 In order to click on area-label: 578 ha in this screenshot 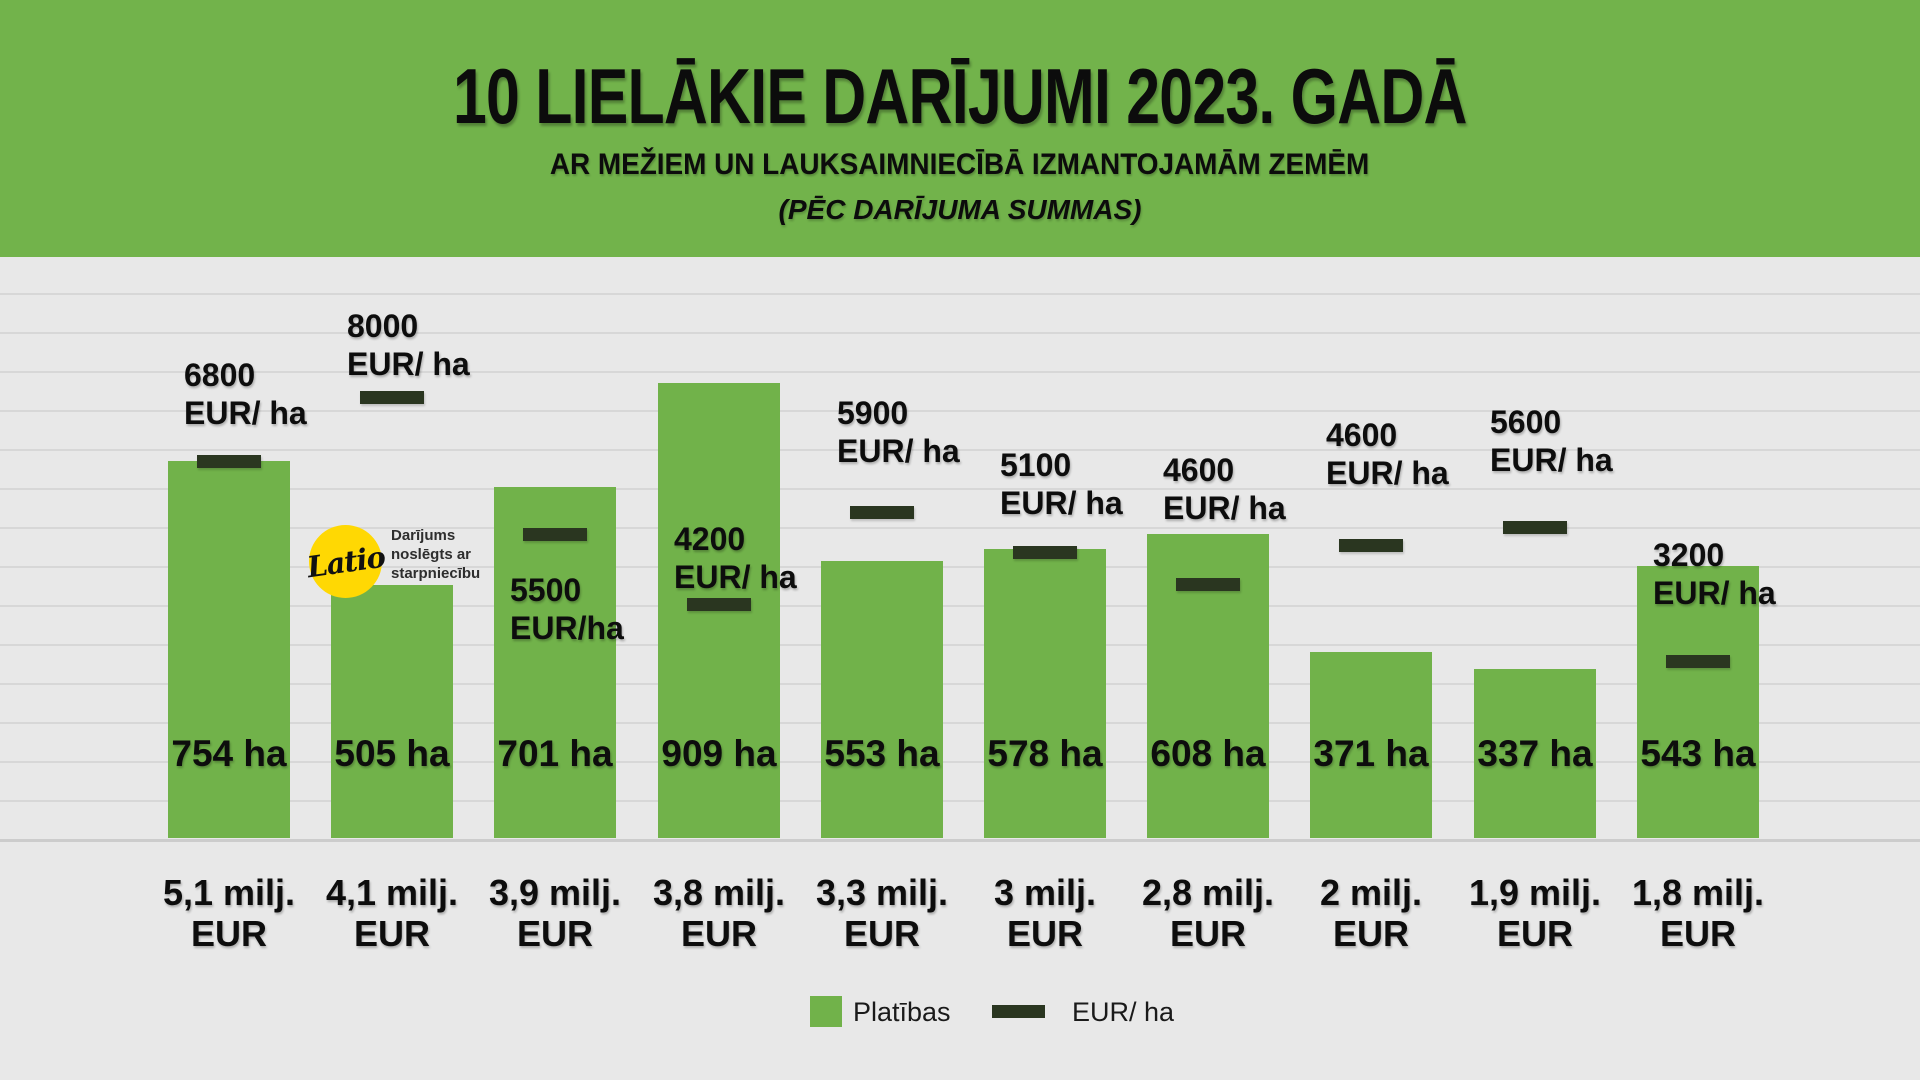, I will do `click(1045, 753)`.